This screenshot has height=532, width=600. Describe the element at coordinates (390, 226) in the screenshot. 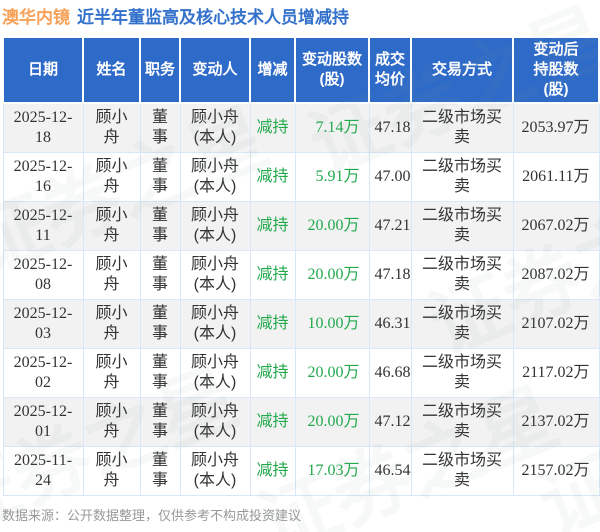

I see `cell-avg-price: 47.21` at that location.